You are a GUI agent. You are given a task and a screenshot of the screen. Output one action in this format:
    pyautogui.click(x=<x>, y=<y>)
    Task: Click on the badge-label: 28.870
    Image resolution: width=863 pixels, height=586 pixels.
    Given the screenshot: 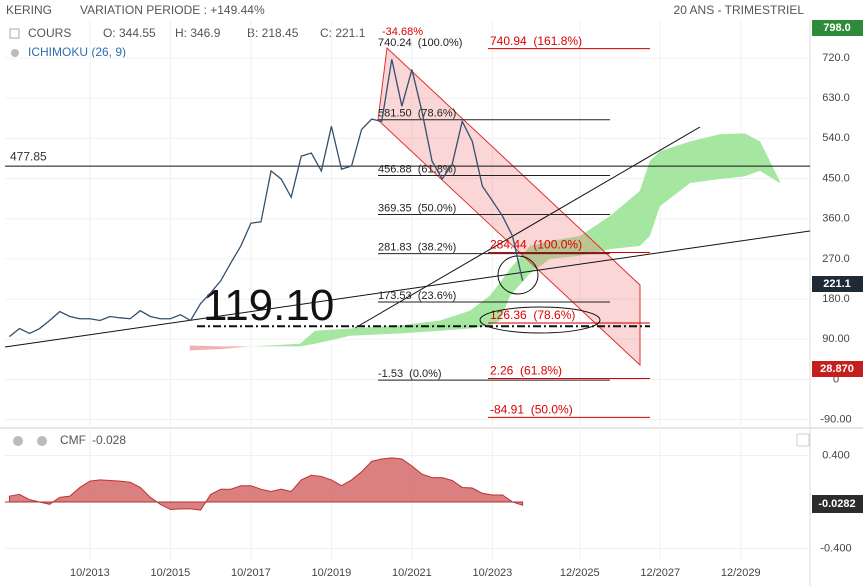 What is the action you would take?
    pyautogui.click(x=837, y=369)
    